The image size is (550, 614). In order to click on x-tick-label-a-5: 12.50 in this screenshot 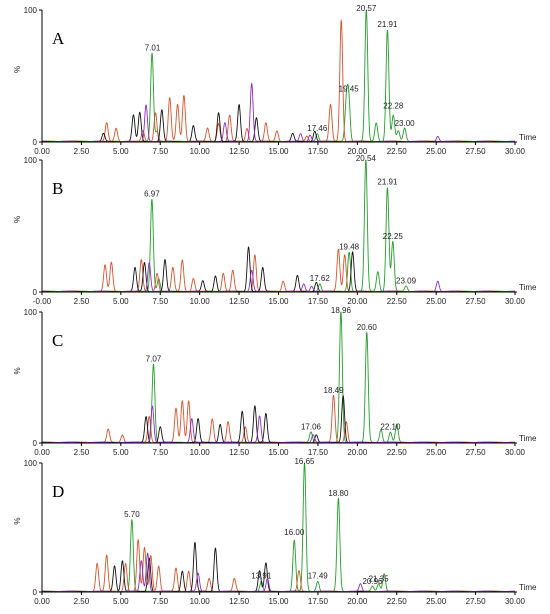, I will do `click(239, 151)`.